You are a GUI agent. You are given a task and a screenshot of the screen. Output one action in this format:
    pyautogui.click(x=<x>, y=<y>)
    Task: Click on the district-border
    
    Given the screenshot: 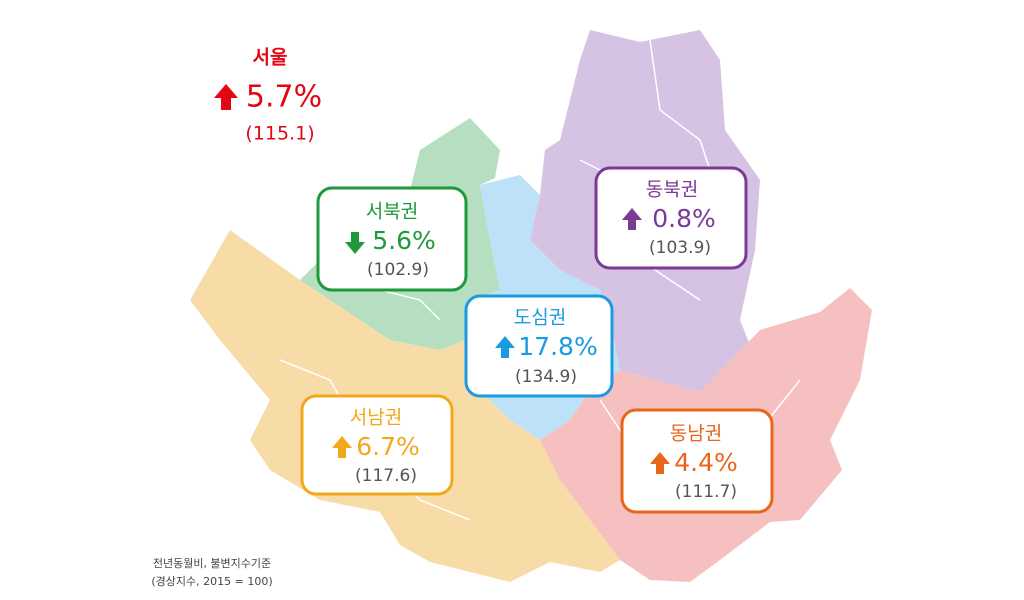 What is the action you would take?
    pyautogui.click(x=410, y=305)
    